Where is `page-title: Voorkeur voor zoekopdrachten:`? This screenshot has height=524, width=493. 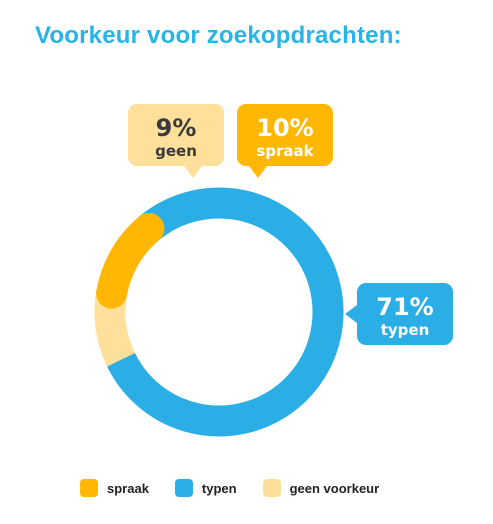 page-title: Voorkeur voor zoekopdrachten: is located at coordinates (218, 35).